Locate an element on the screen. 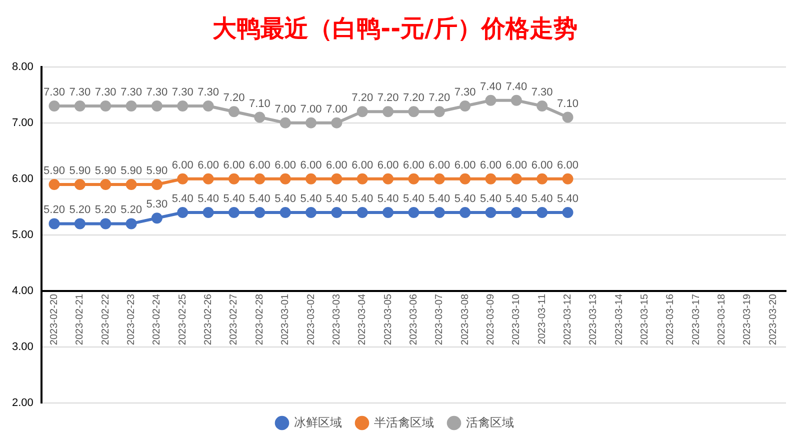 The height and width of the screenshot is (445, 800). data-label: 5.20 is located at coordinates (131, 210).